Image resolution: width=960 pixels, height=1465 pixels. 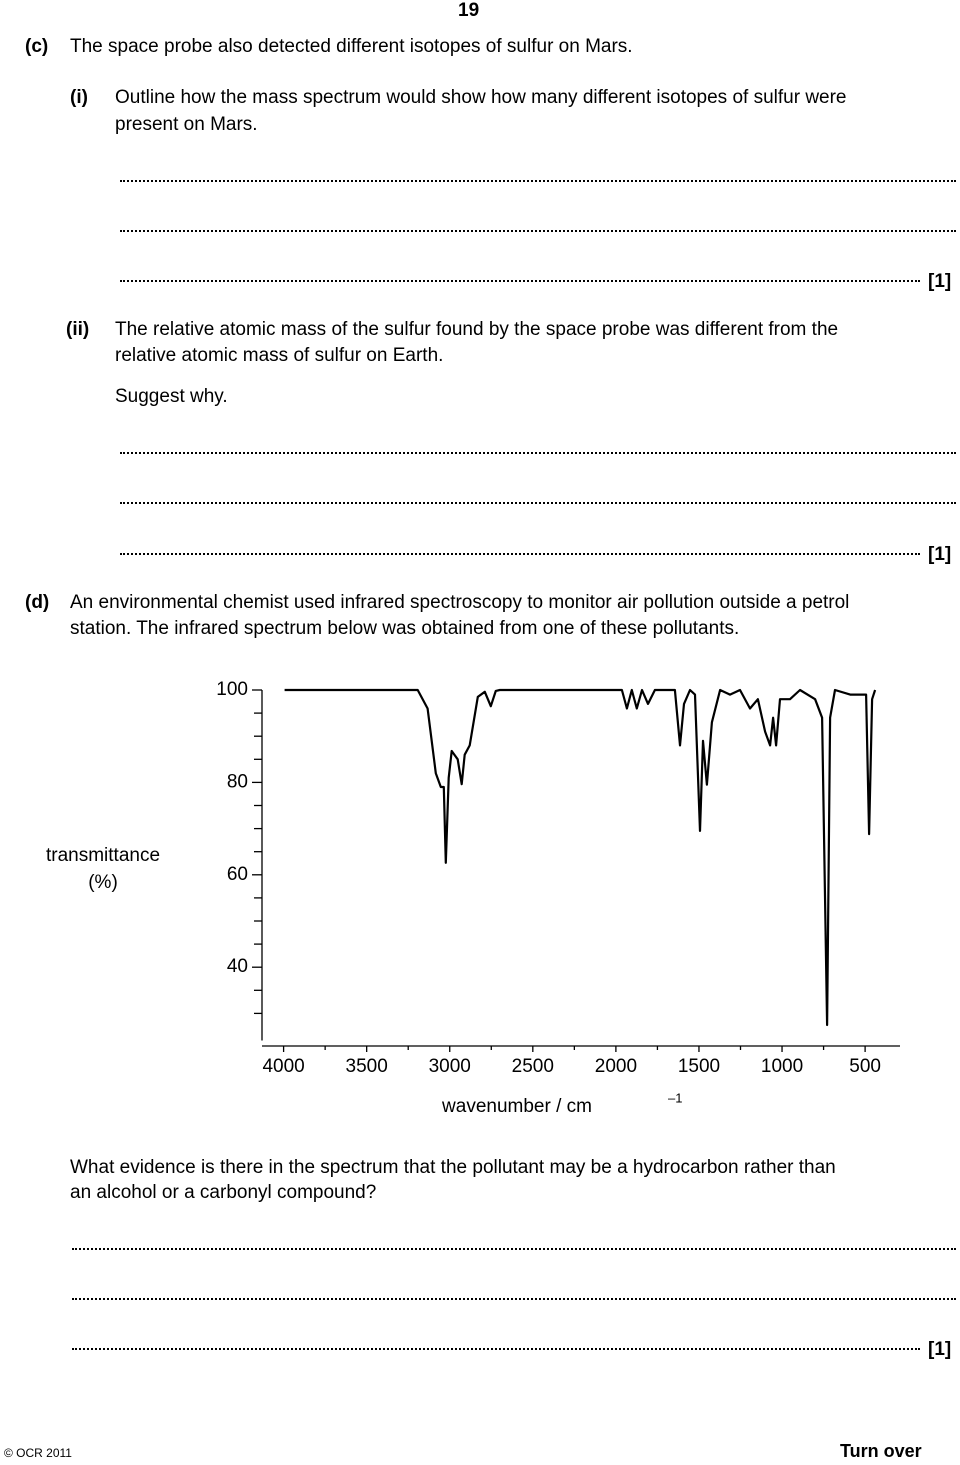 I want to click on x-tick-label: 3500, so click(x=367, y=1066).